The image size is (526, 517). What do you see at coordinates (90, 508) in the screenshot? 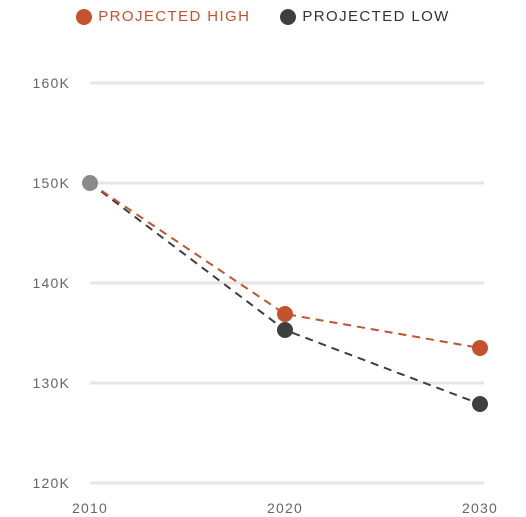
I see `x-tick-label: 2010` at bounding box center [90, 508].